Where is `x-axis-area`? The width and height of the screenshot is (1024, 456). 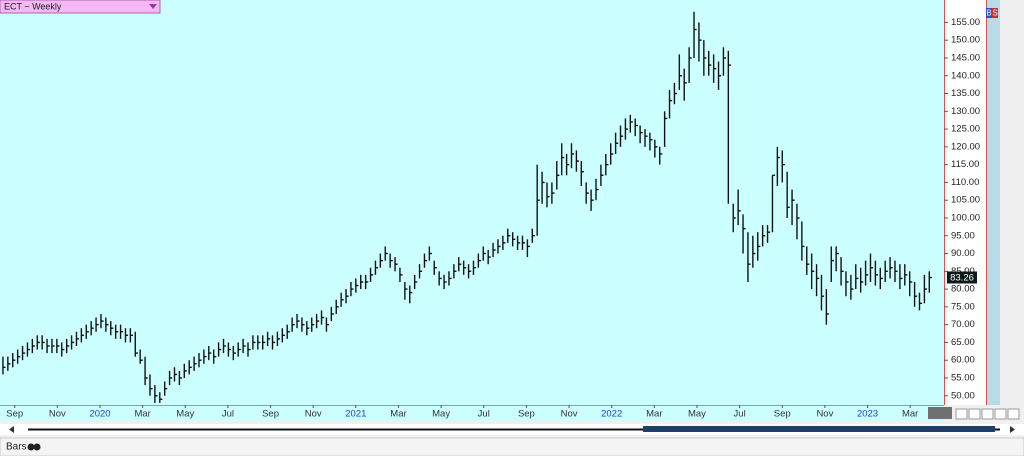
x-axis-area is located at coordinates (472, 413).